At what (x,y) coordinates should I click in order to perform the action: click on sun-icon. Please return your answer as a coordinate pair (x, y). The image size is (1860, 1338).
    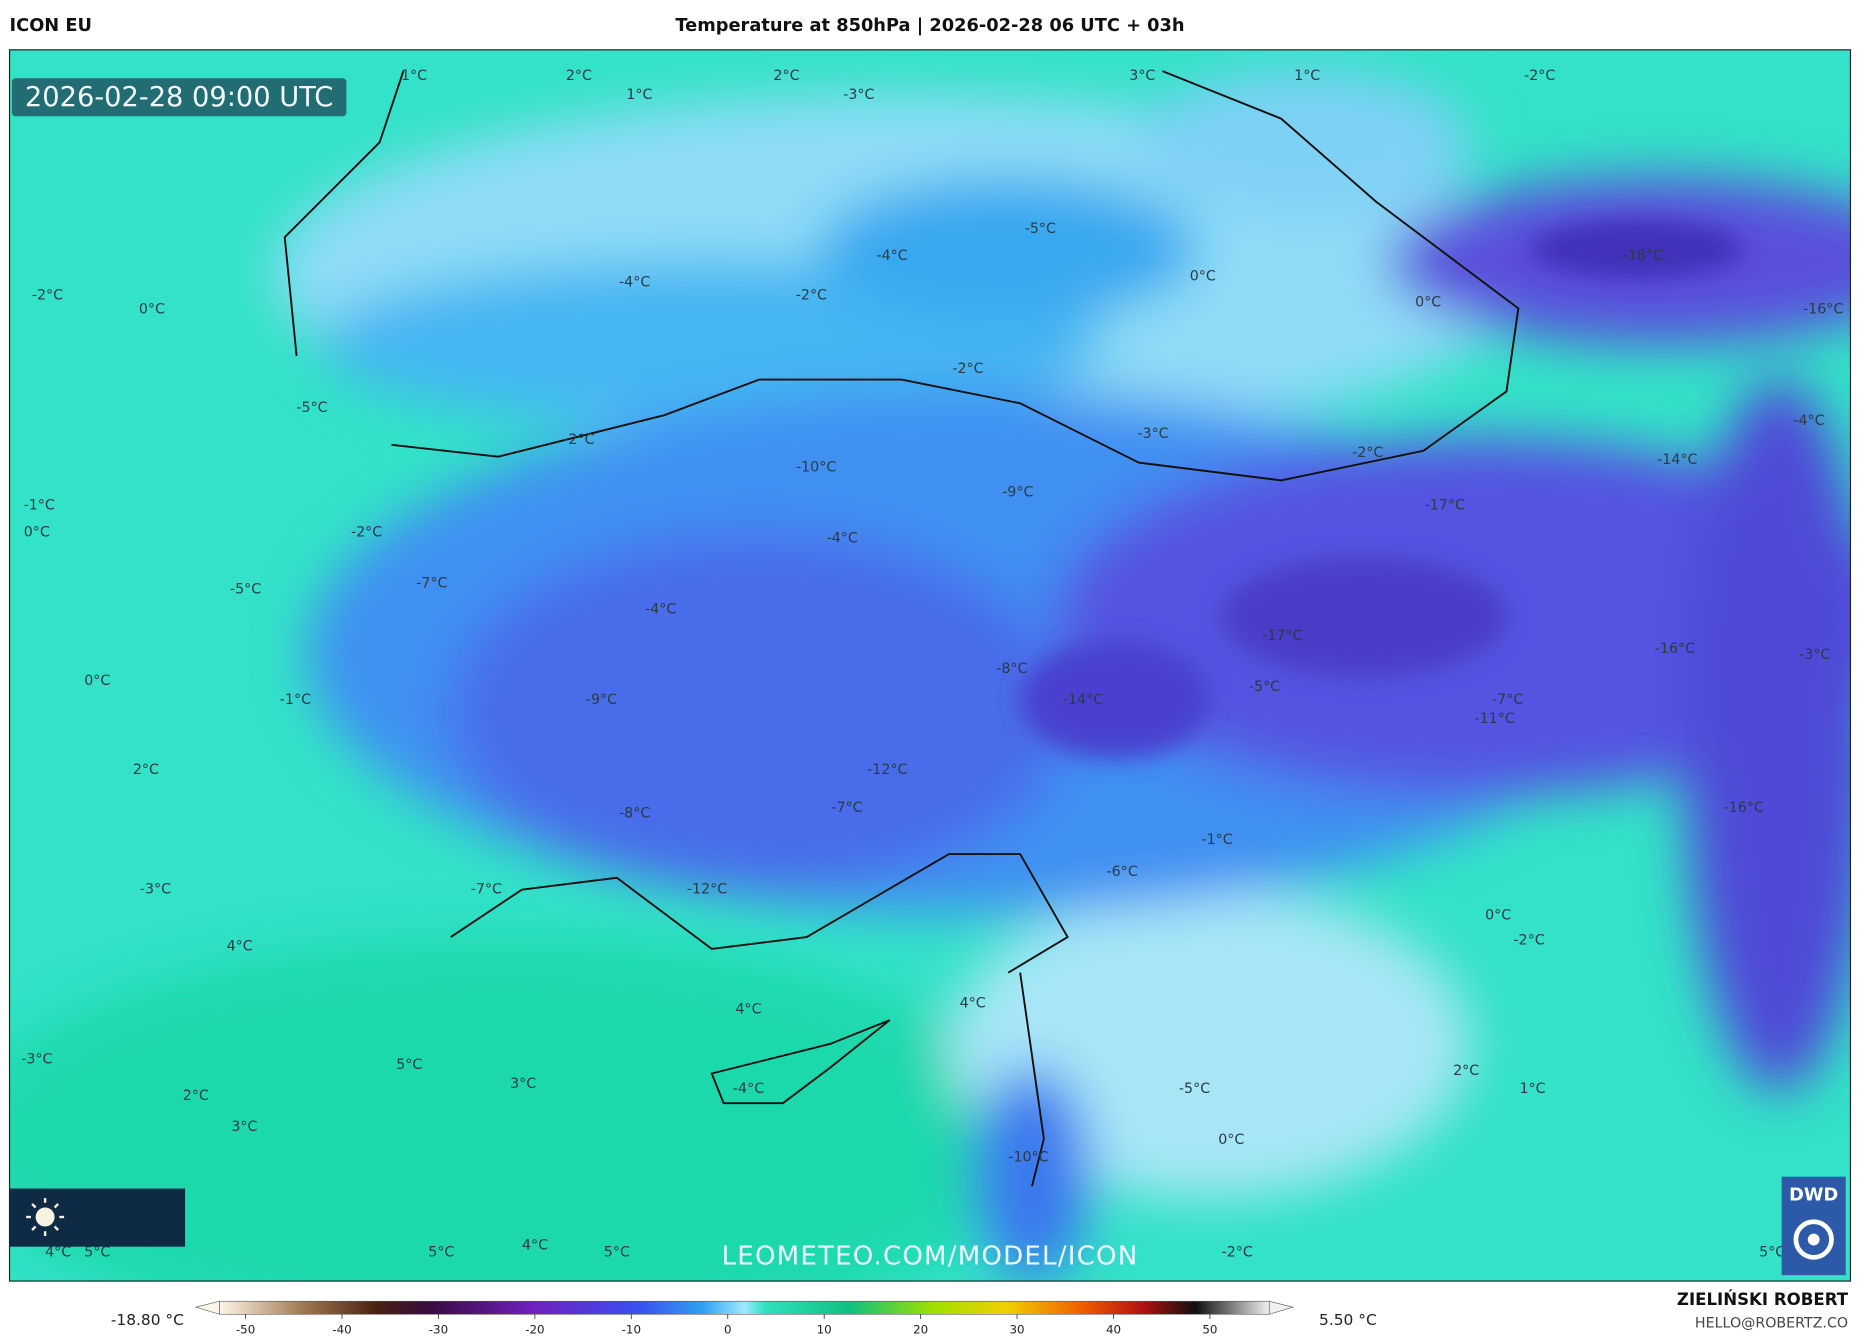
    Looking at the image, I should click on (45, 1217).